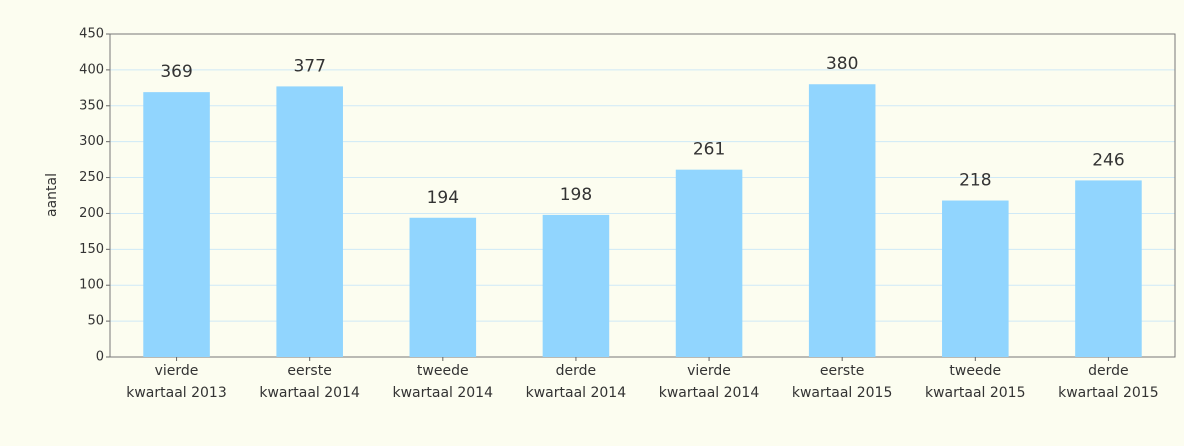 The width and height of the screenshot is (1184, 446). I want to click on y-tick-label: 100, so click(91, 285).